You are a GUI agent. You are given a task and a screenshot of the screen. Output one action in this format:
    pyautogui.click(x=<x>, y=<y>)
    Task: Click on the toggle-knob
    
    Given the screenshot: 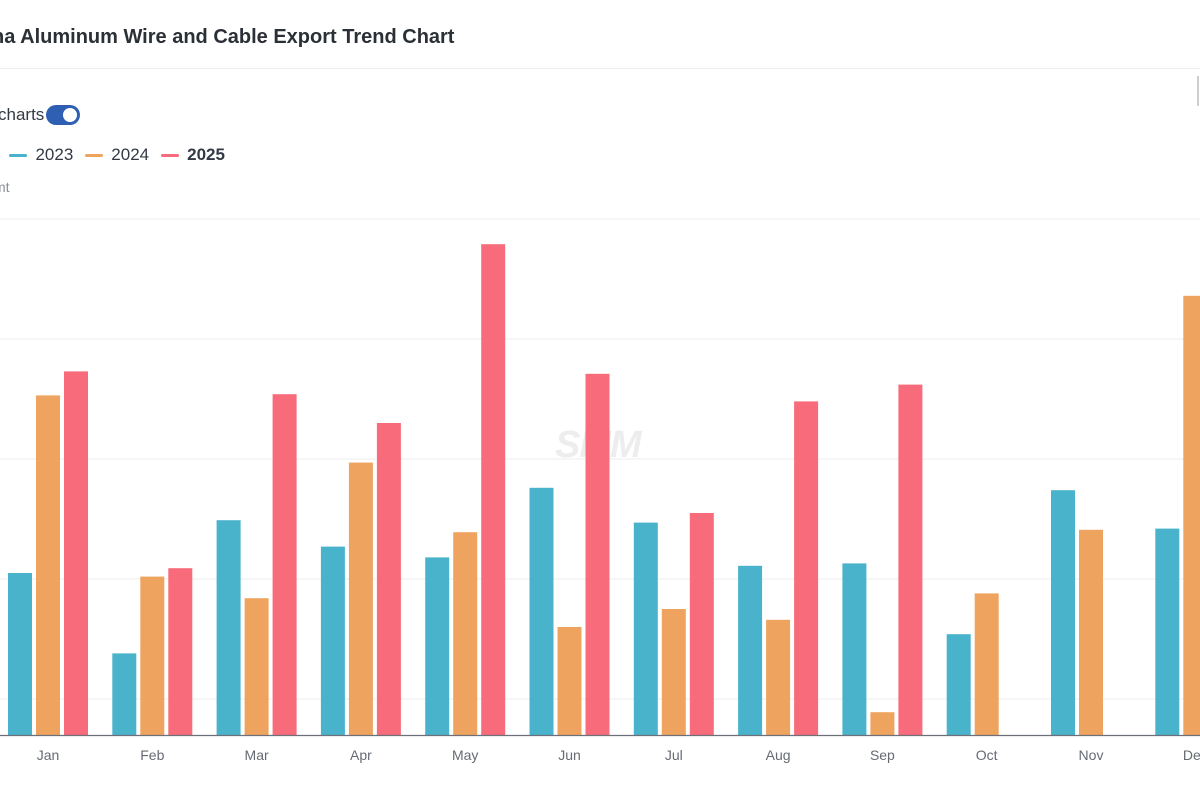 What is the action you would take?
    pyautogui.click(x=70, y=115)
    